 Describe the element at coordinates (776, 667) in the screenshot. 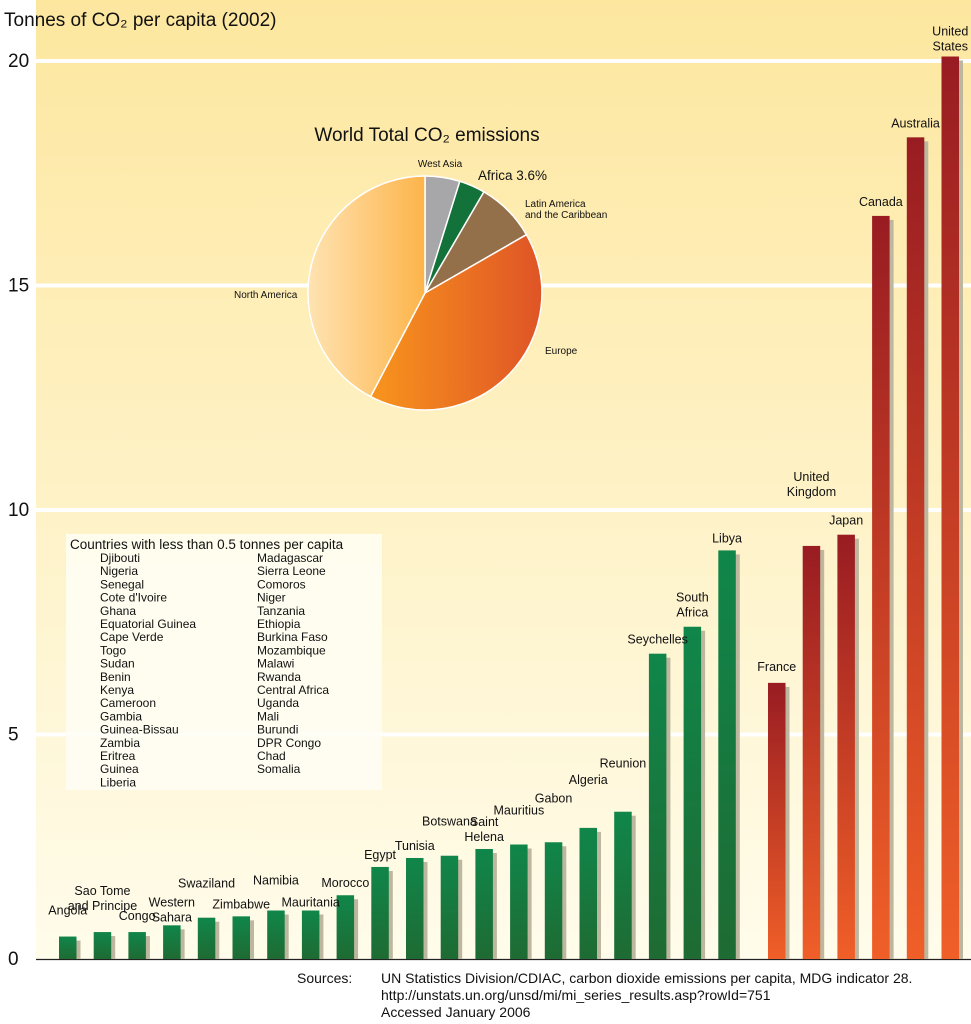

I see `bar-label: France` at that location.